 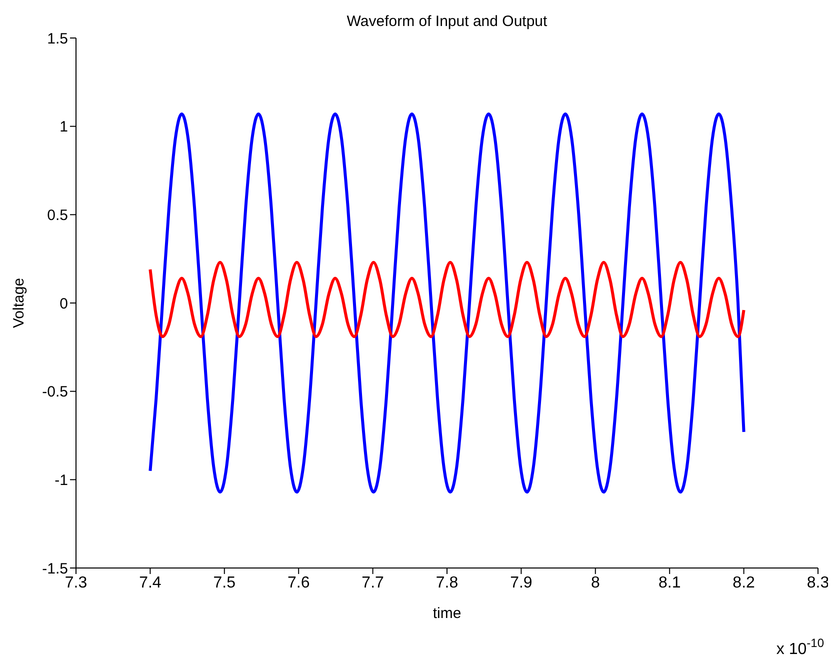 I want to click on y-tick-label: -1, so click(x=61, y=480).